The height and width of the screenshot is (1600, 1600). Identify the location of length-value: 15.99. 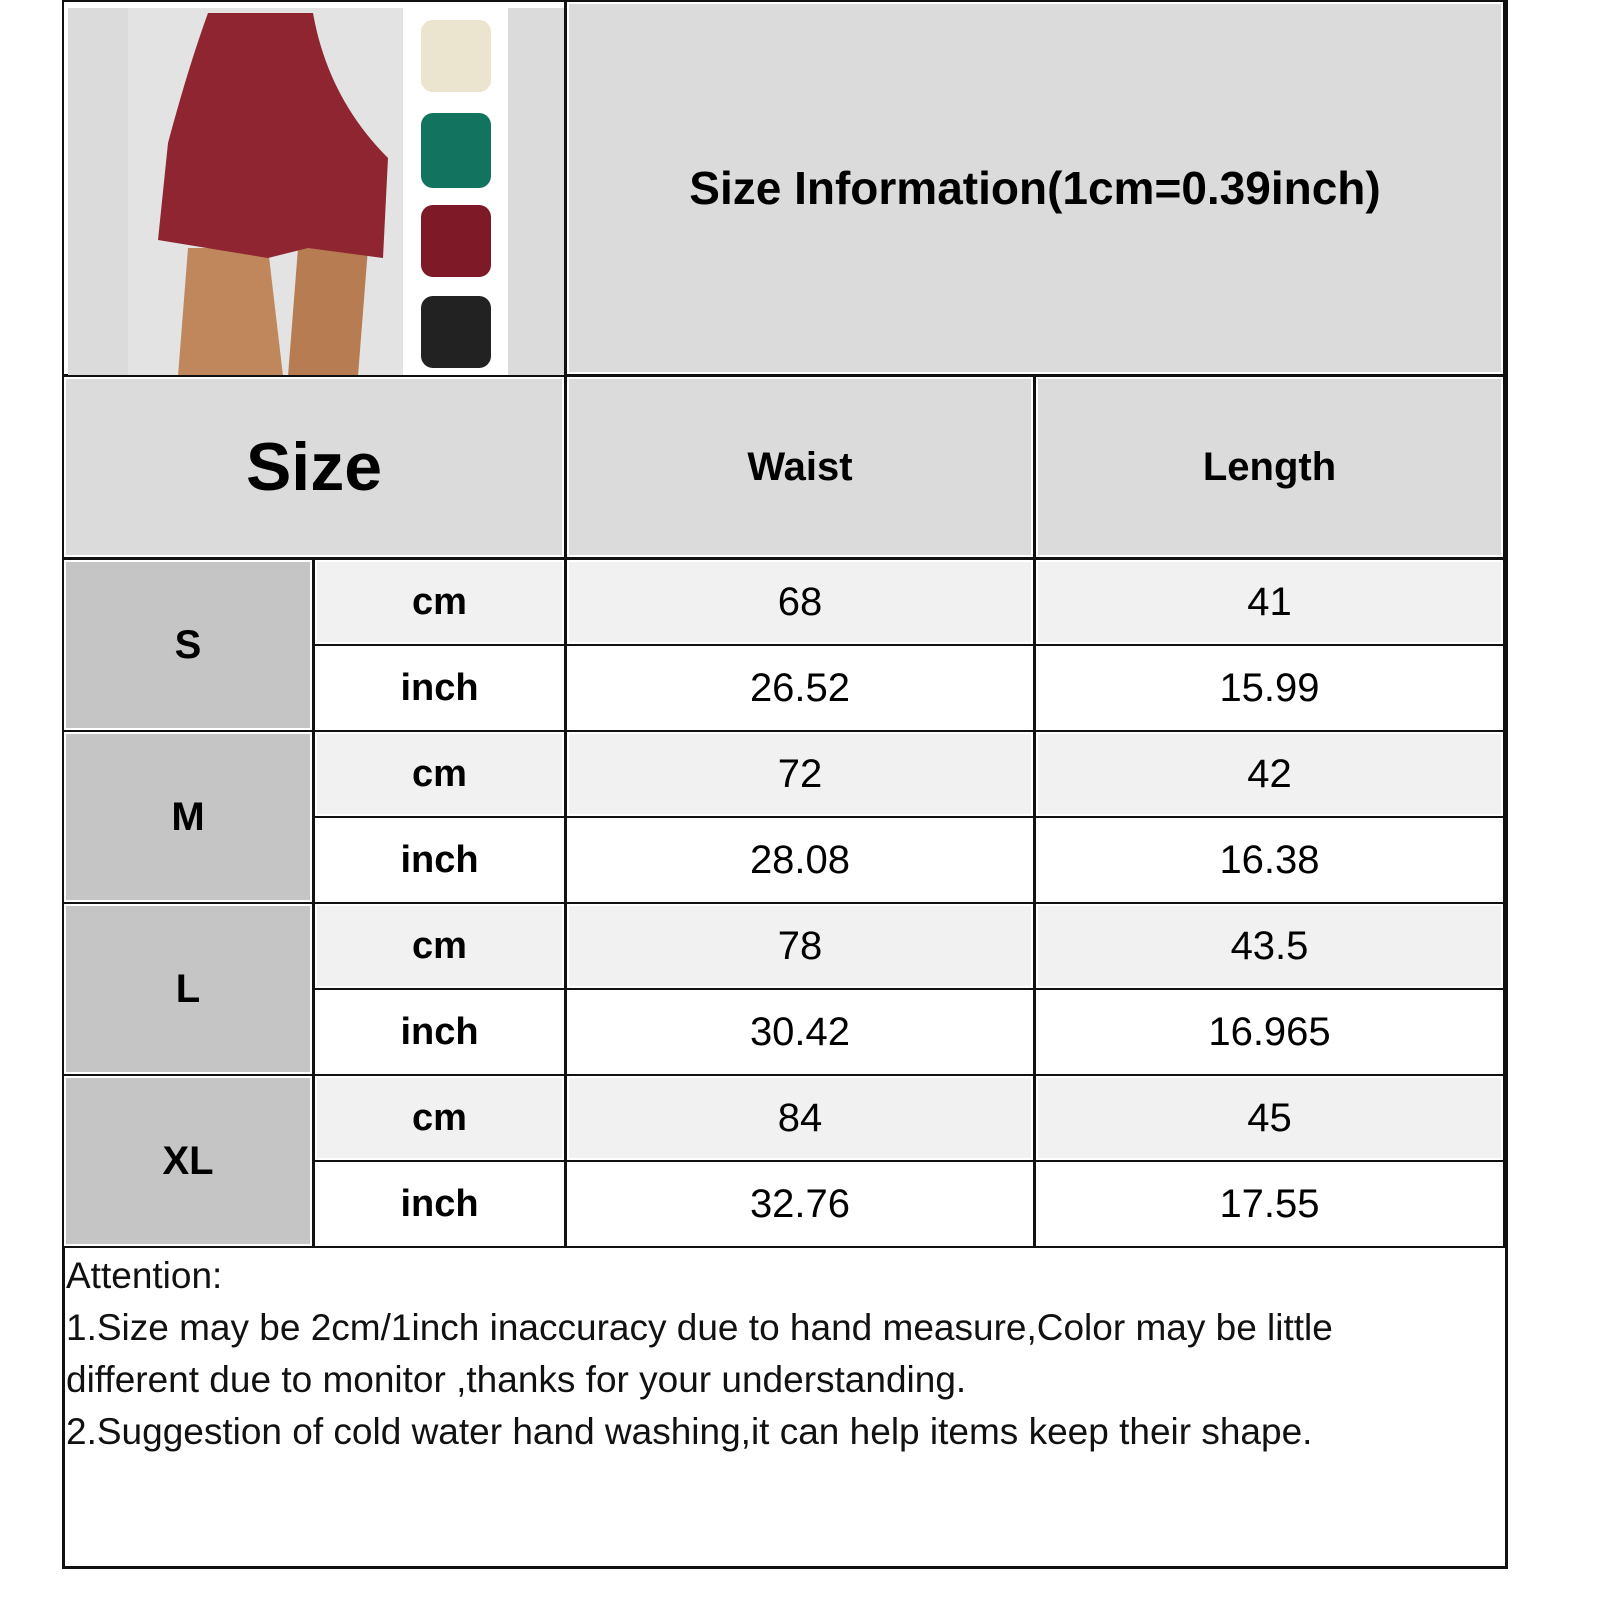
(1269, 688).